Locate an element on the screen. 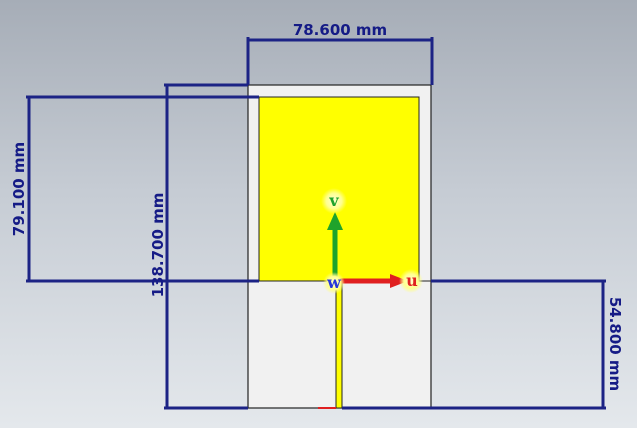 The width and height of the screenshot is (637, 428). dimension-ground-height is located at coordinates (474, 344).